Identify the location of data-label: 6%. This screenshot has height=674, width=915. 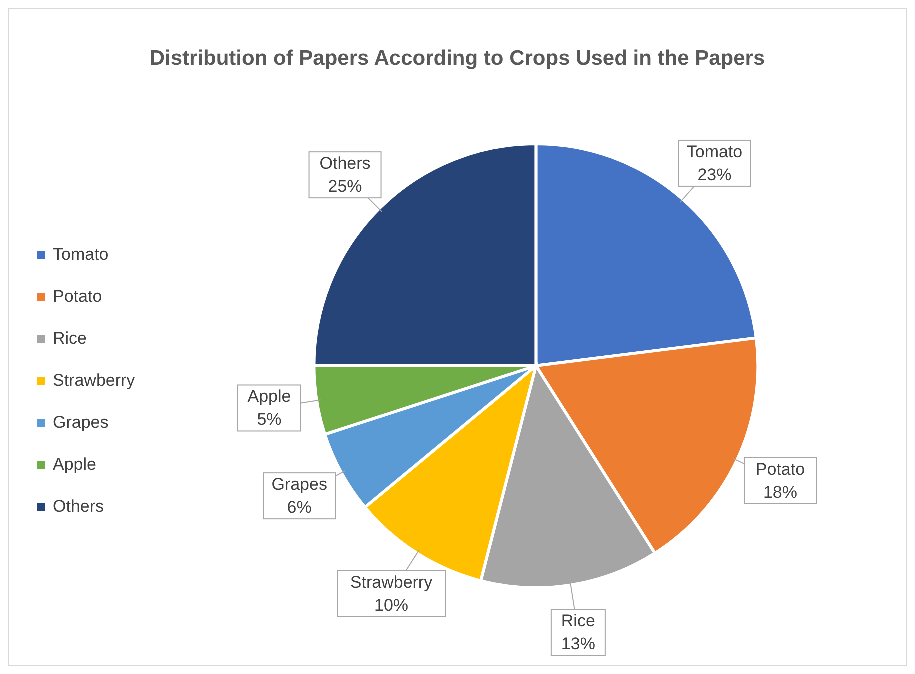
(299, 508).